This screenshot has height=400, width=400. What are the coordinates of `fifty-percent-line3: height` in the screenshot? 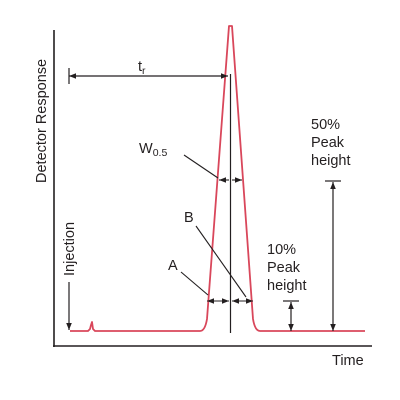 It's located at (331, 161).